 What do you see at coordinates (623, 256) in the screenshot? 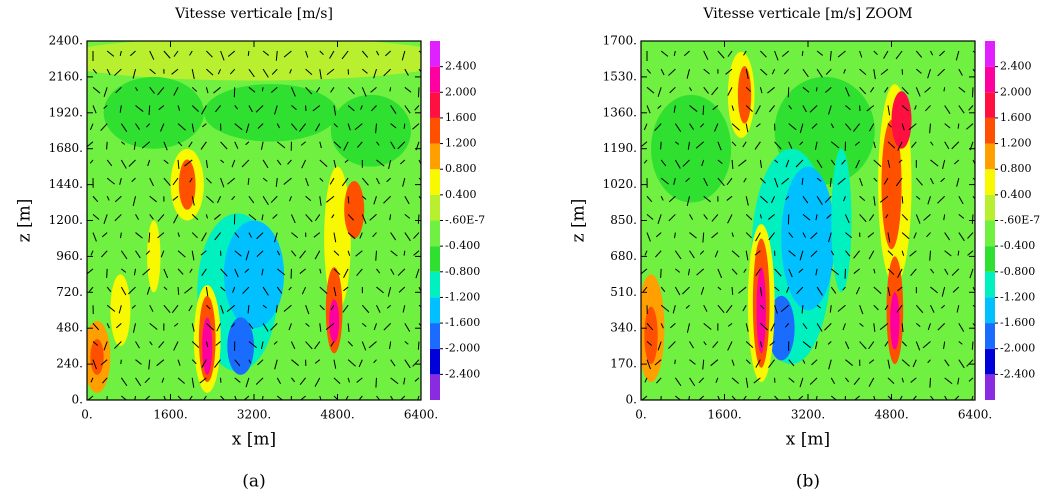
I see `y-tick-label: 680.` at bounding box center [623, 256].